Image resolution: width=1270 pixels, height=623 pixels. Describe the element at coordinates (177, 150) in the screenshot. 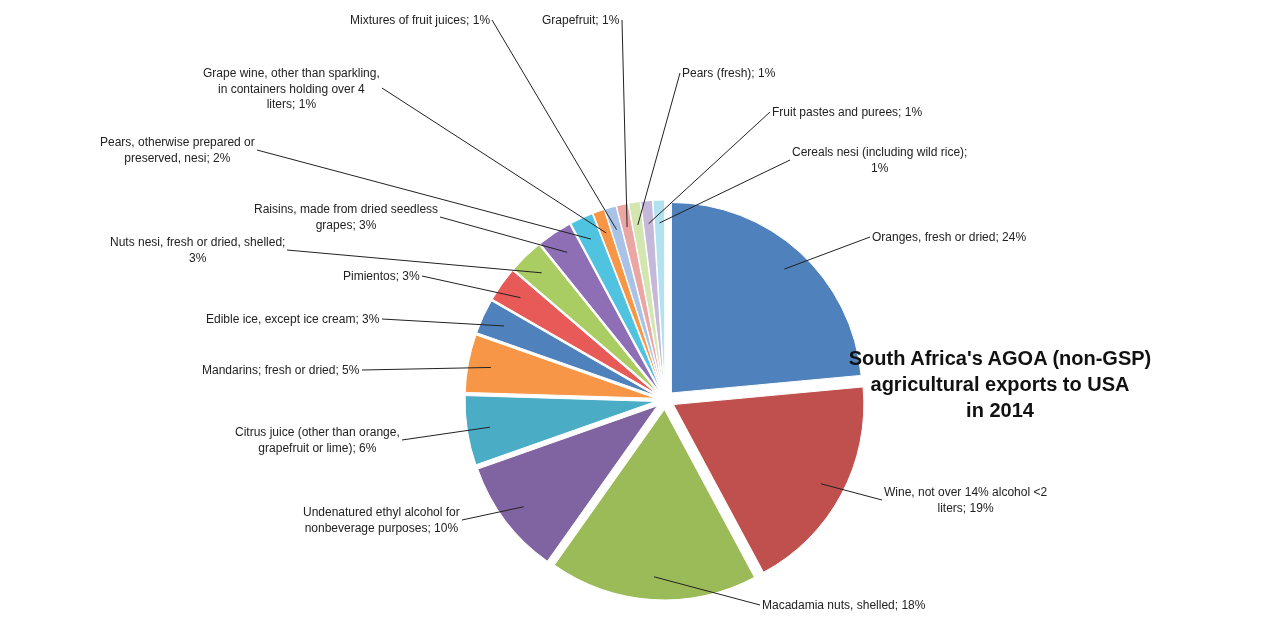

I see `slice-label: Pears, otherwise prepared or preserved, nesi; 2%` at that location.